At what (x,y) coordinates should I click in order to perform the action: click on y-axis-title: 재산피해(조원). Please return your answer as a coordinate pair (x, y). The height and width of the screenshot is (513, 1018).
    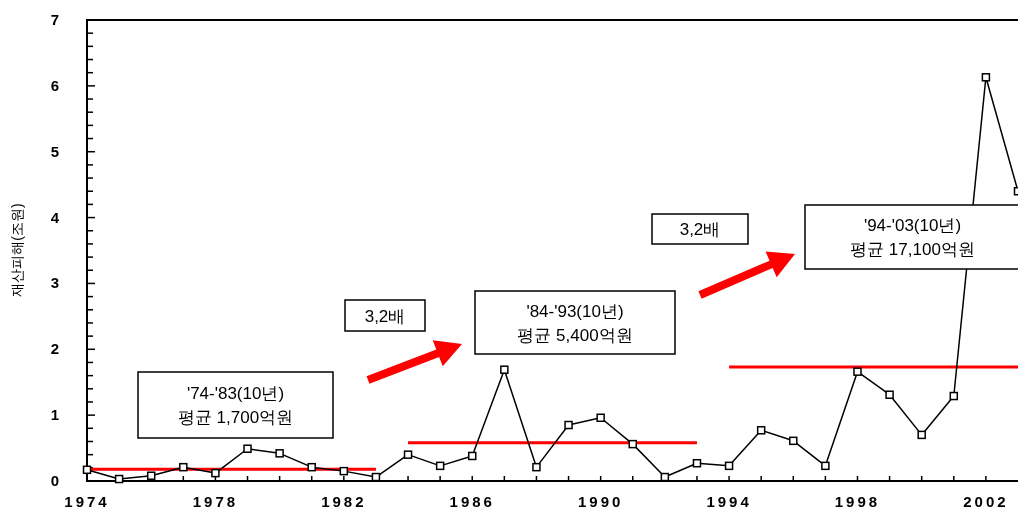
    Looking at the image, I should click on (17, 250).